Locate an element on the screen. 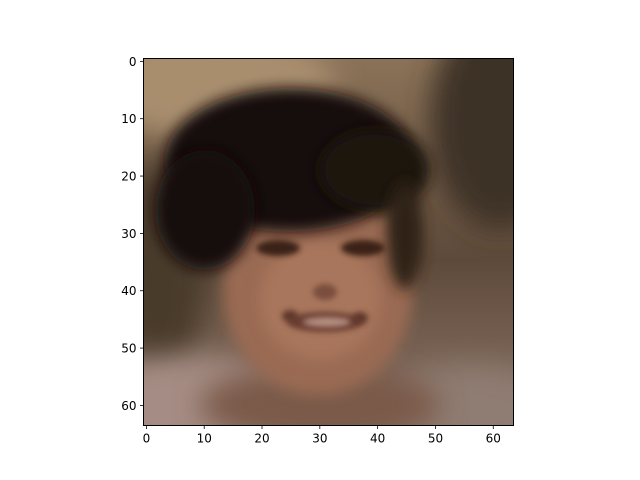 The width and height of the screenshot is (640, 480). x-tick-label: 30 is located at coordinates (319, 439).